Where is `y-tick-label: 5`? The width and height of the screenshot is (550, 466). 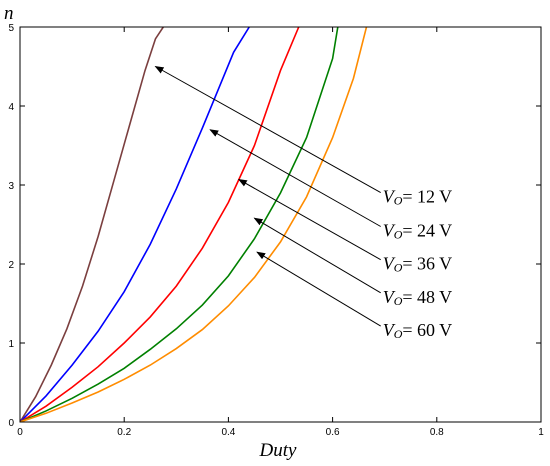
y-tick-label: 5 is located at coordinates (11, 28).